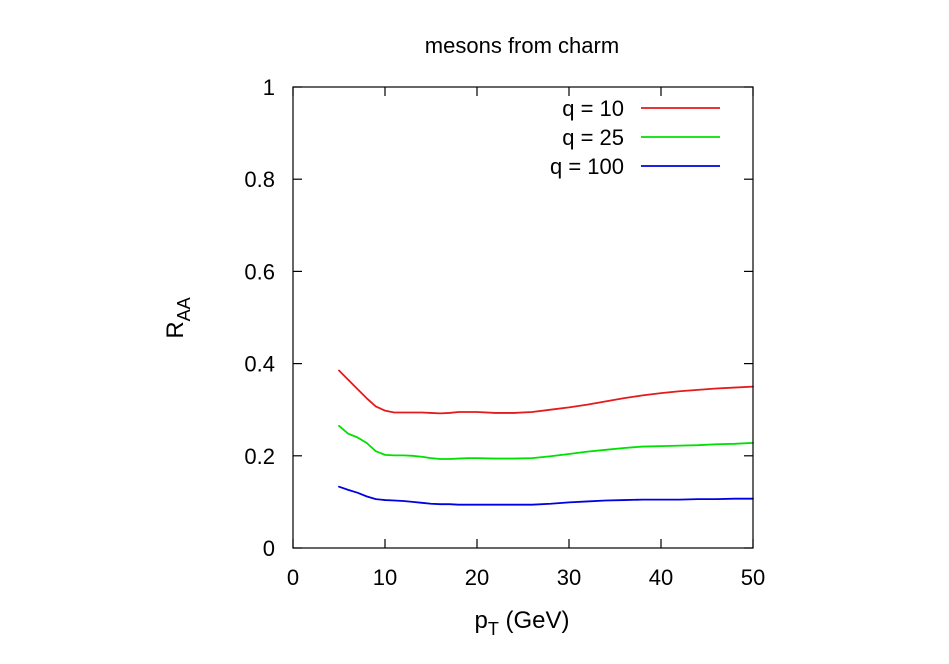 The width and height of the screenshot is (949, 664). What do you see at coordinates (269, 548) in the screenshot?
I see `y-tick-label: 0` at bounding box center [269, 548].